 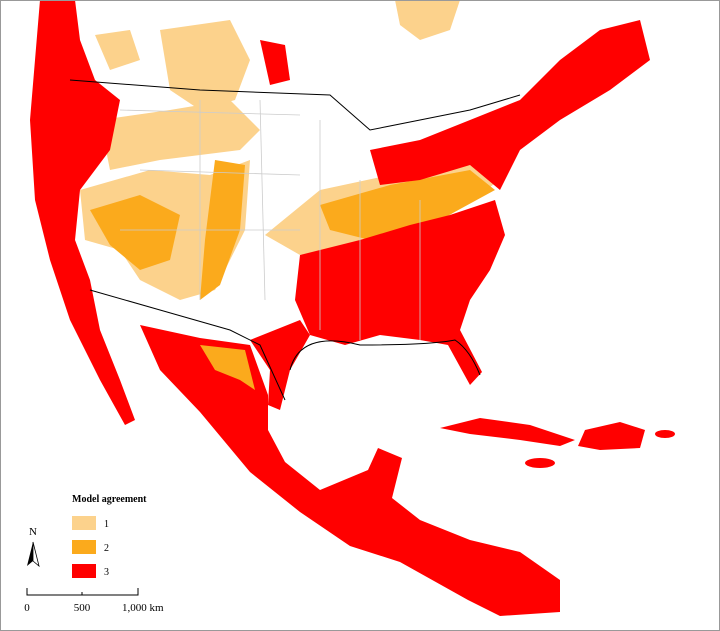 I want to click on legend: Model agreement 1 2 3, so click(x=109, y=536).